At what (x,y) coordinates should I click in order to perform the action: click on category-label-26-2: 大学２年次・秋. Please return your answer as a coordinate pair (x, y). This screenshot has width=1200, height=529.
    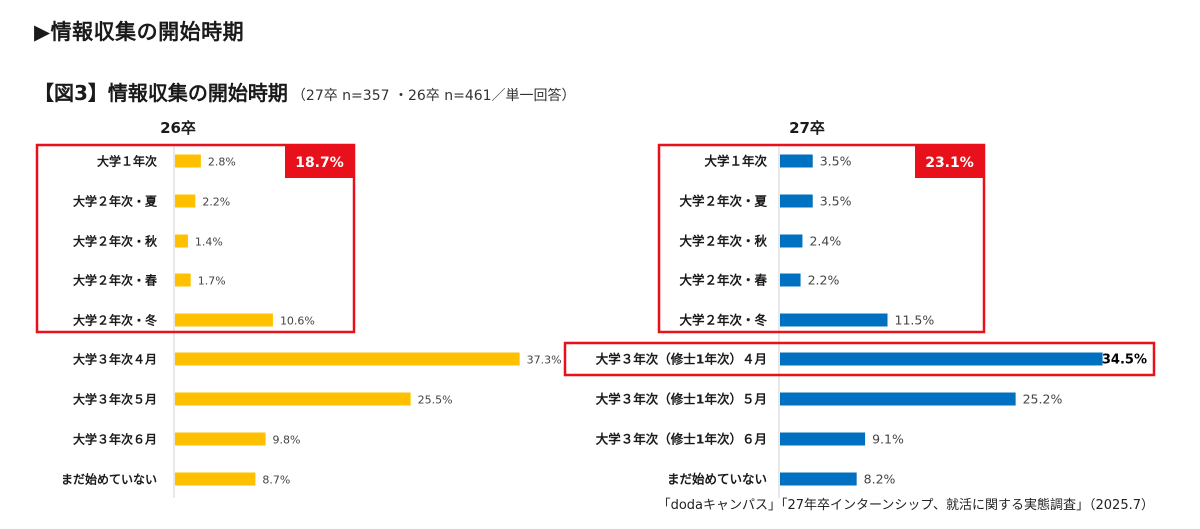
    Looking at the image, I should click on (115, 241).